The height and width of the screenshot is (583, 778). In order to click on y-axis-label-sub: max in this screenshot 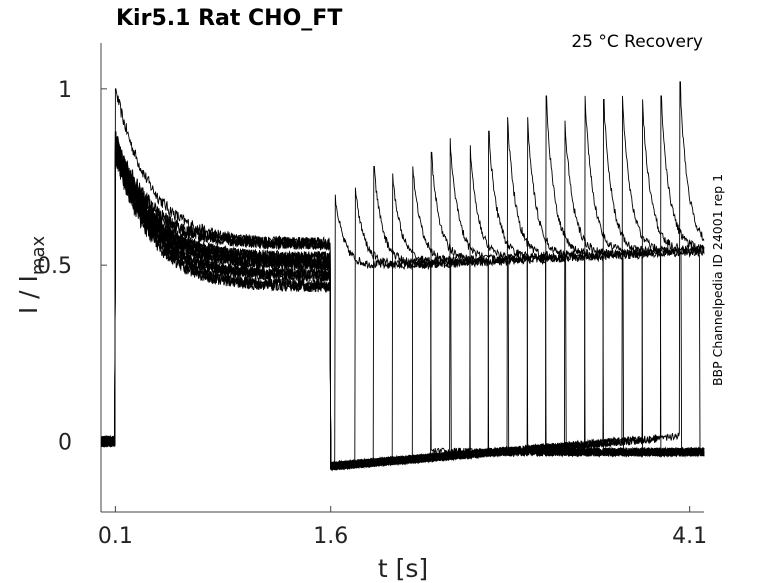, I will do `click(38, 256)`.